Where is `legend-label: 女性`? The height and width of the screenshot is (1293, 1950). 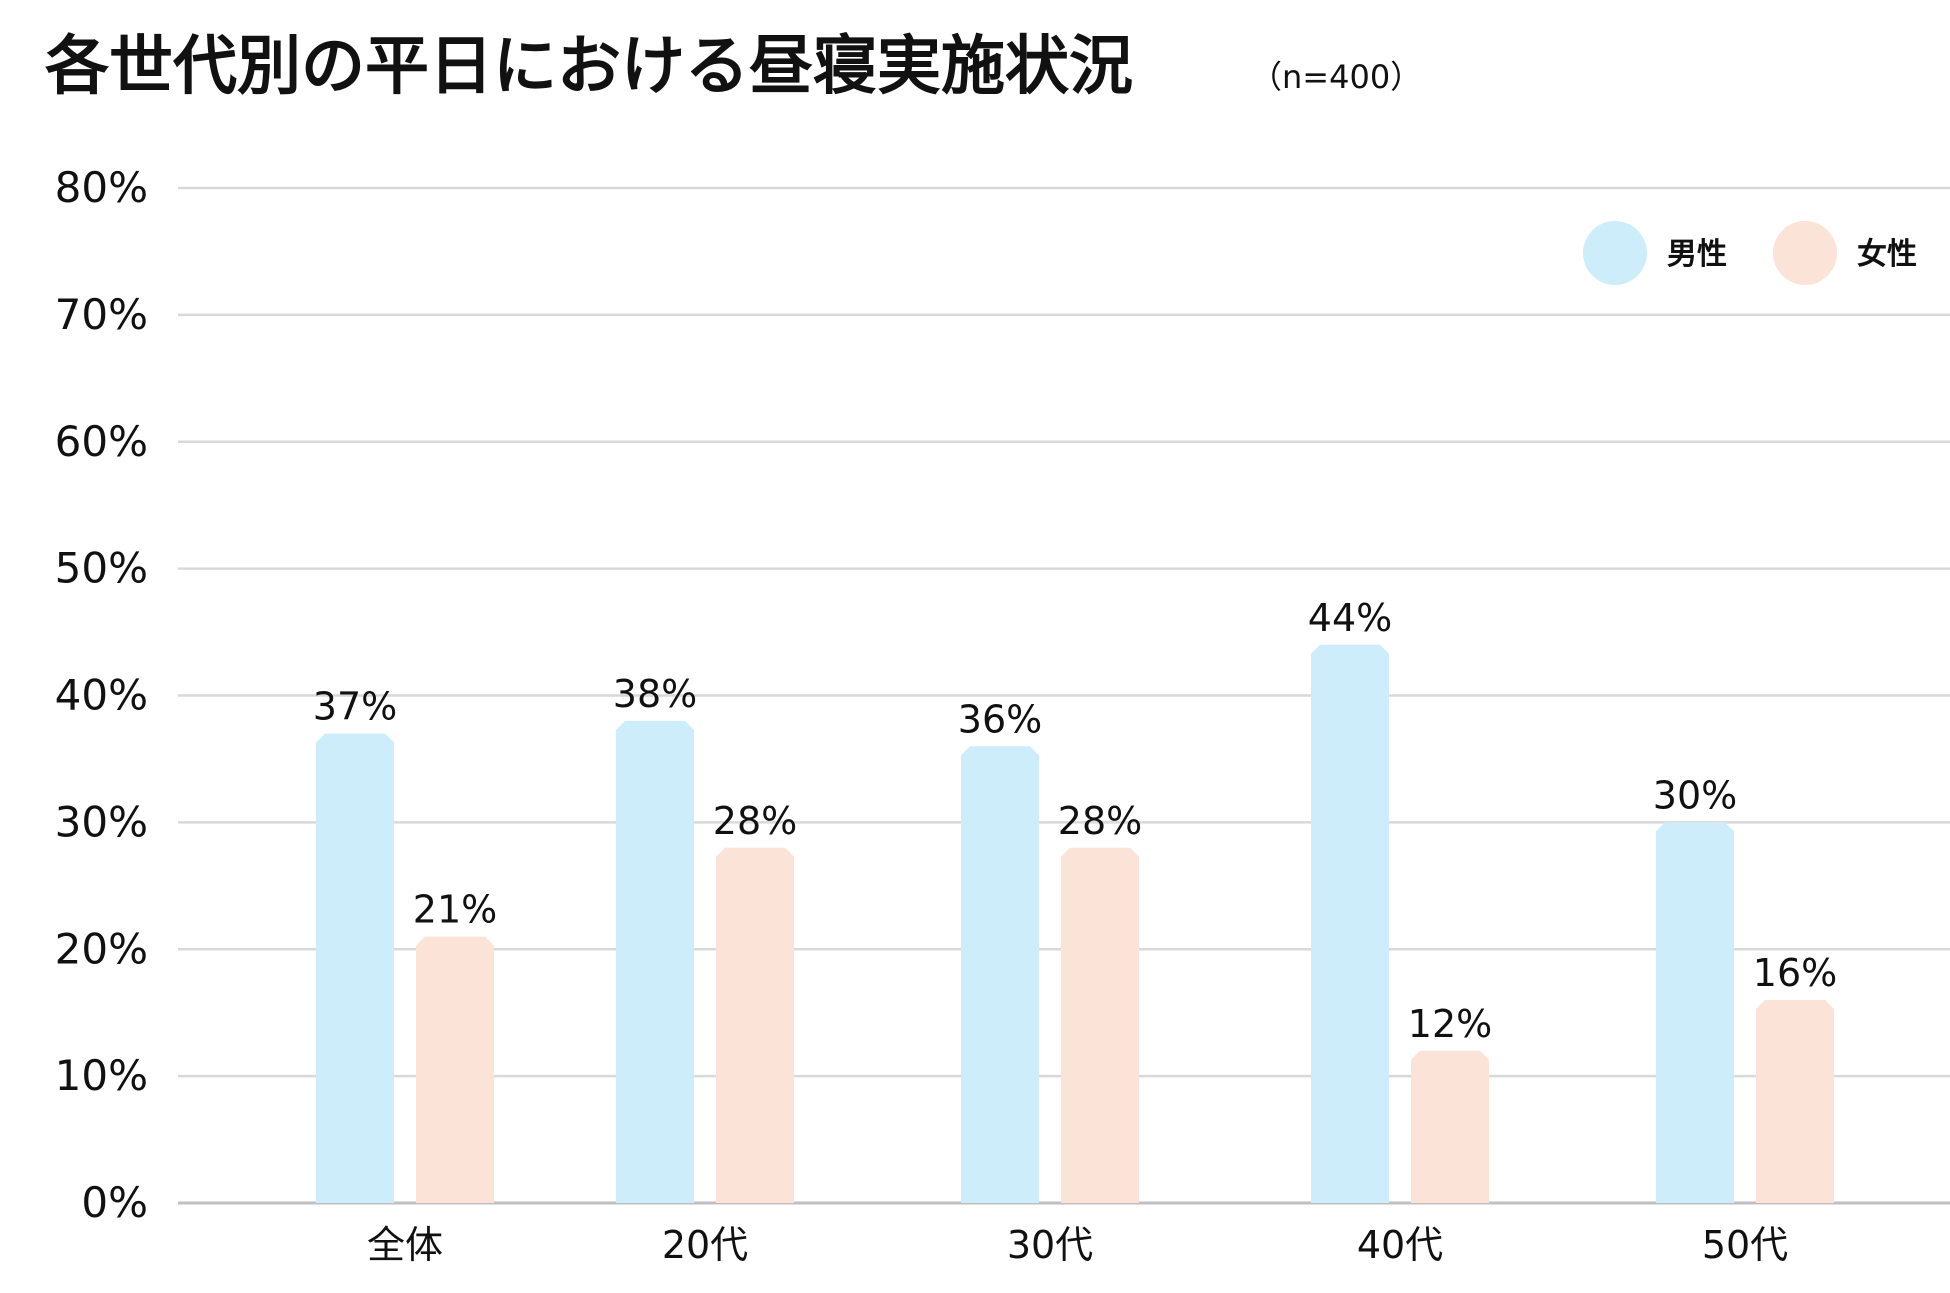
legend-label: 女性 is located at coordinates (1887, 254).